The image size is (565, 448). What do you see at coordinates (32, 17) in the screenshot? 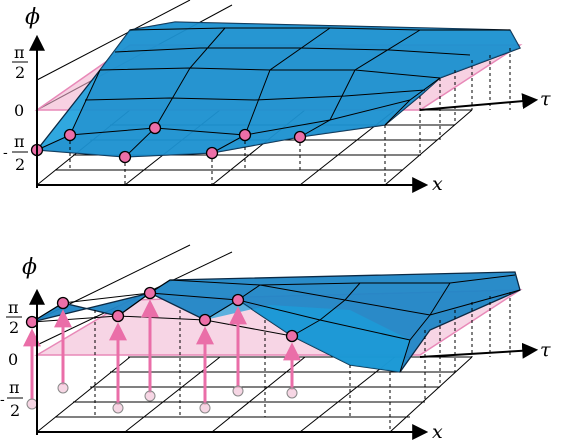
I see `top-phi-label: ϕ` at bounding box center [32, 17].